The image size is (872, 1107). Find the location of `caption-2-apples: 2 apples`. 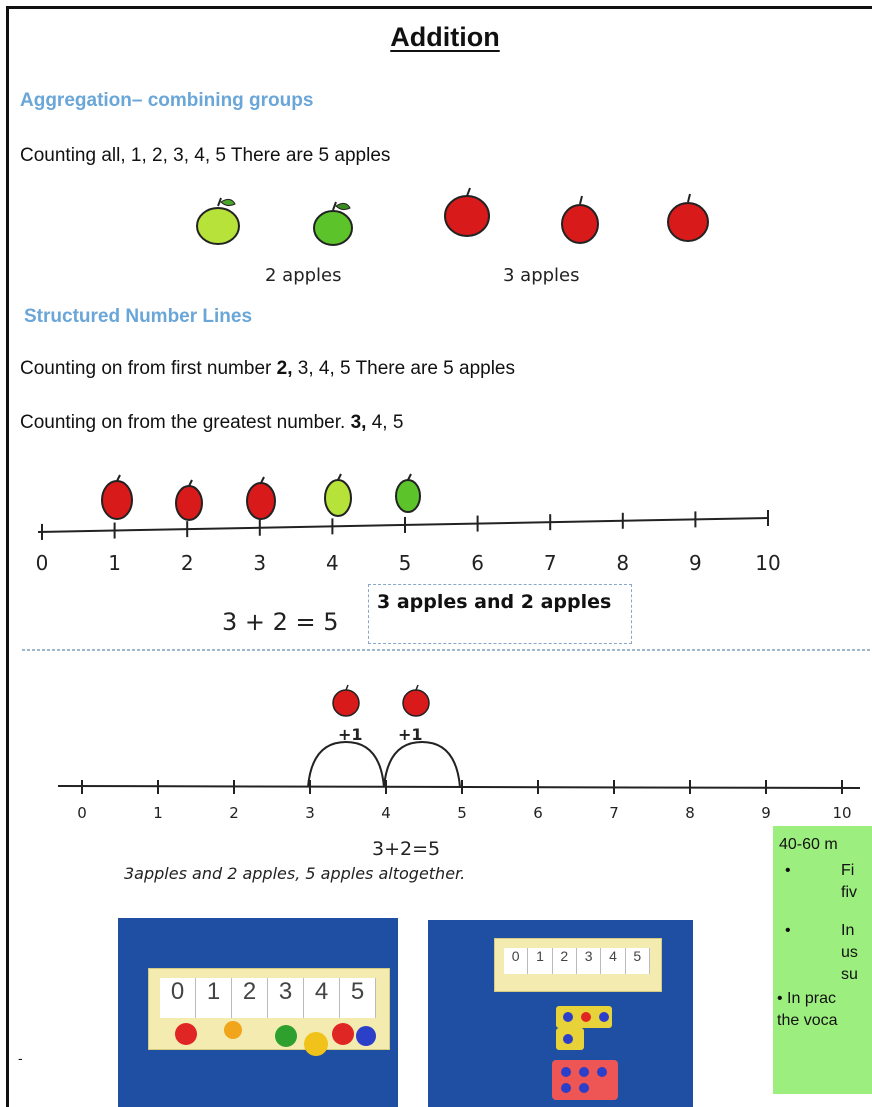

caption-2-apples: 2 apples is located at coordinates (303, 275).